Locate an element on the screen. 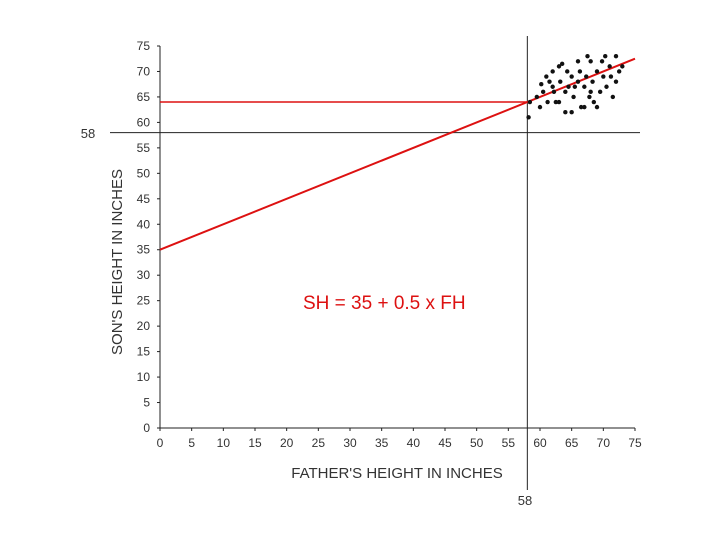  x-tick-label: 10 is located at coordinates (224, 443).